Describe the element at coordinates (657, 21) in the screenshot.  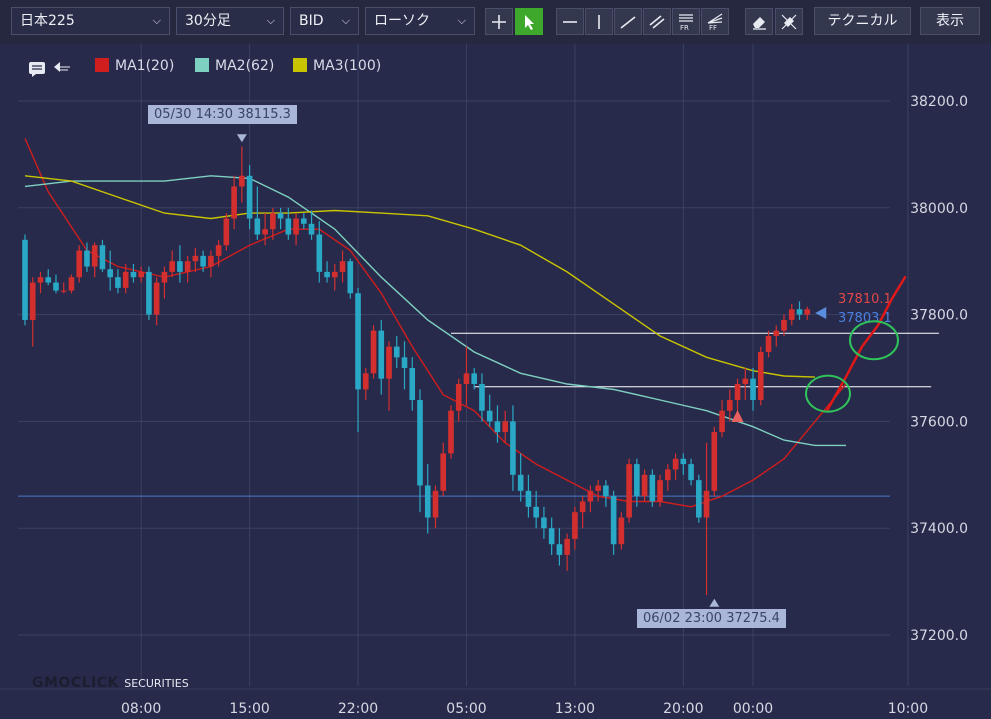
I see `parallel-lines-button` at that location.